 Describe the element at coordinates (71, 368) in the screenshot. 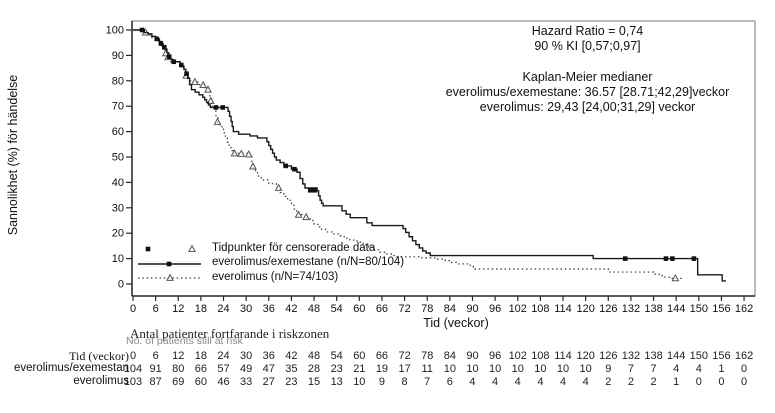

I see `risk-row-label-exemestan: everolimus/exemestan` at that location.